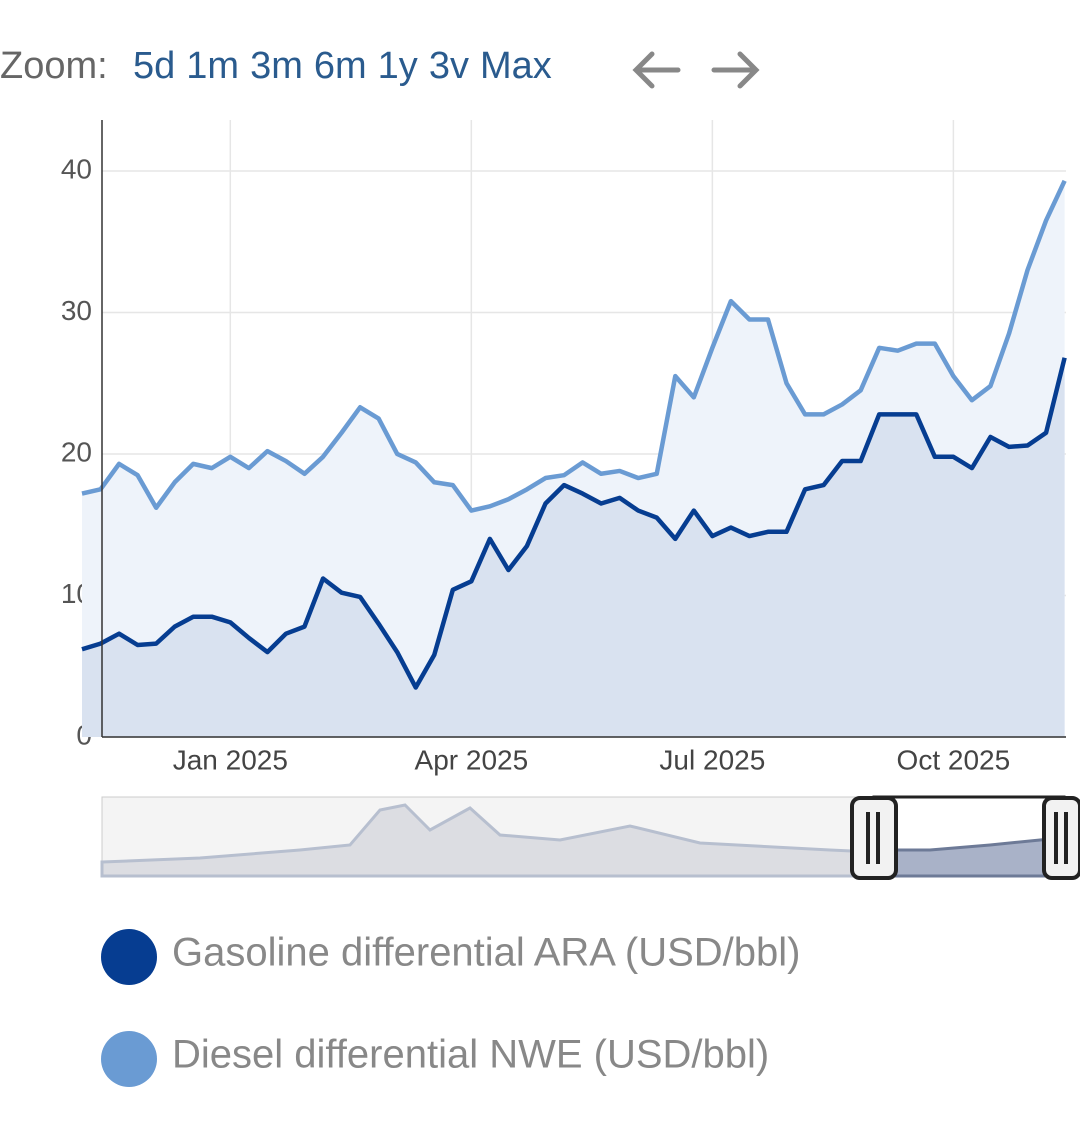 This screenshot has height=1139, width=1080. I want to click on legend-label: Gasoline differential ARA (USD/bbl), so click(486, 953).